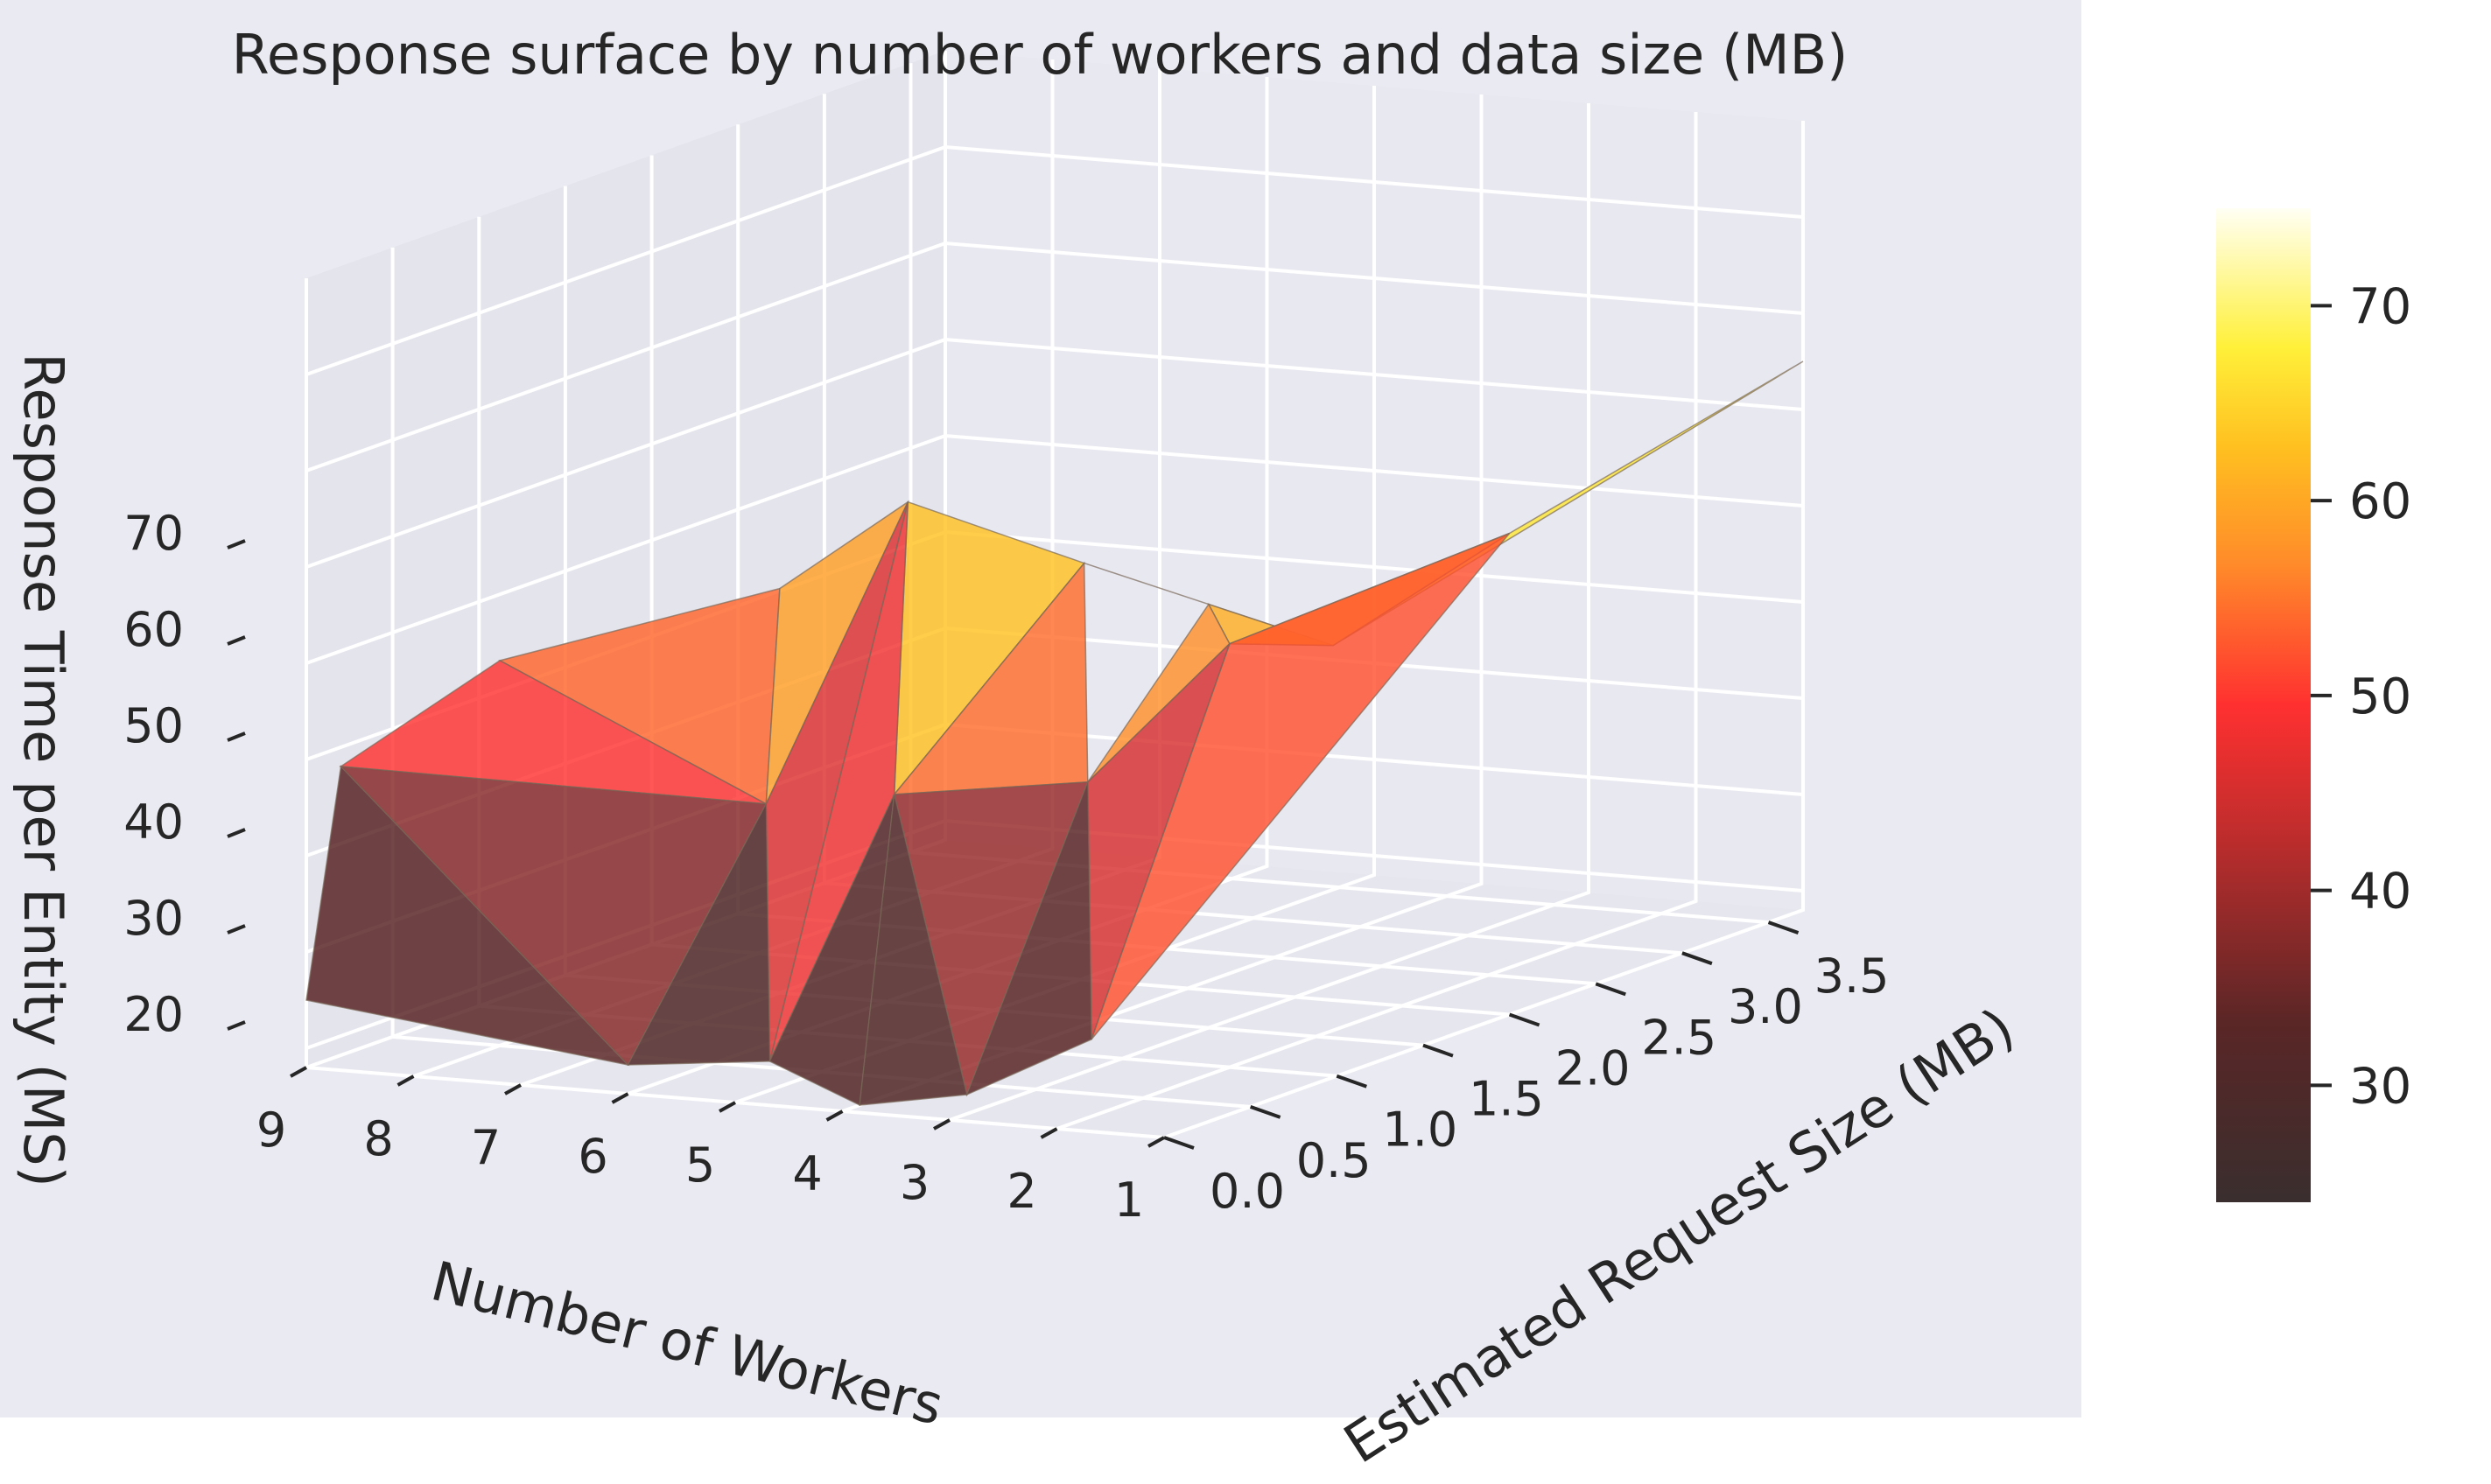 The image size is (2491, 1484). What do you see at coordinates (1766, 1006) in the screenshot?
I see `y-tick-label: 3.0` at bounding box center [1766, 1006].